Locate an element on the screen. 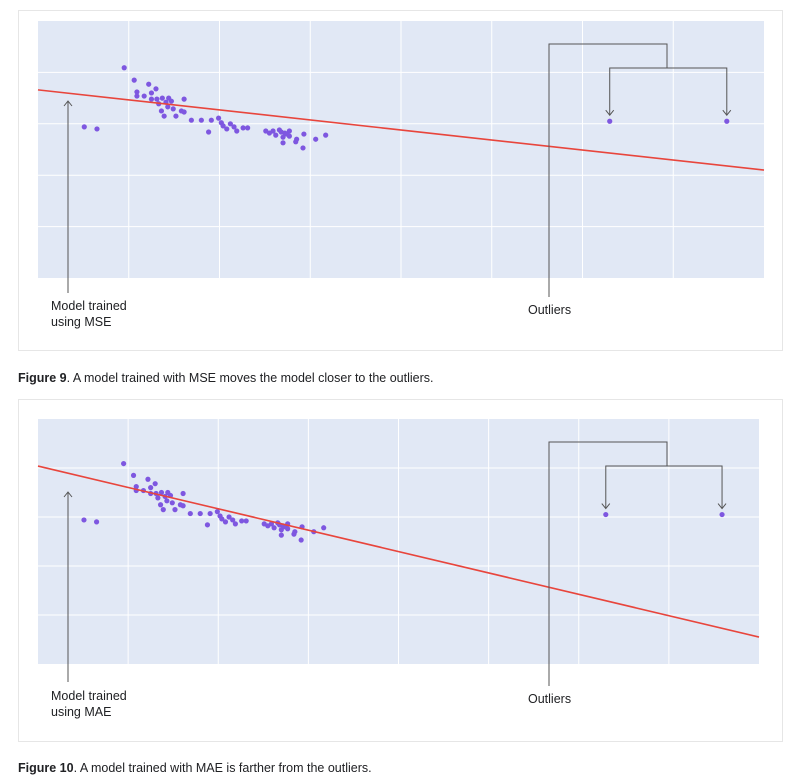  caption-label: Figure 9 is located at coordinates (42, 378).